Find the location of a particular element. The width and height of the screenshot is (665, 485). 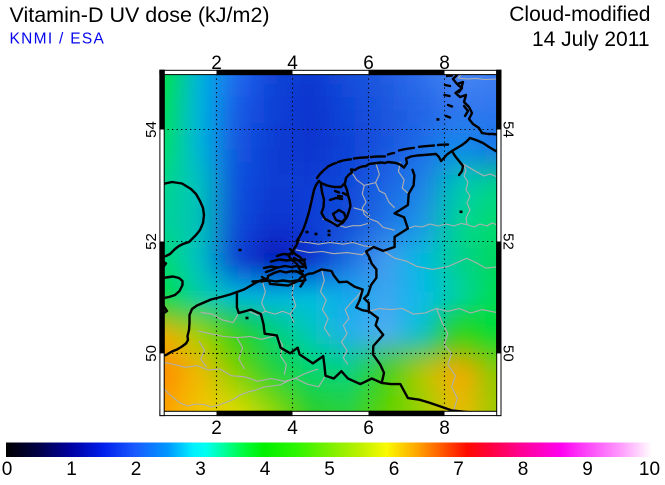

svg-text: 5 is located at coordinates (329, 469).